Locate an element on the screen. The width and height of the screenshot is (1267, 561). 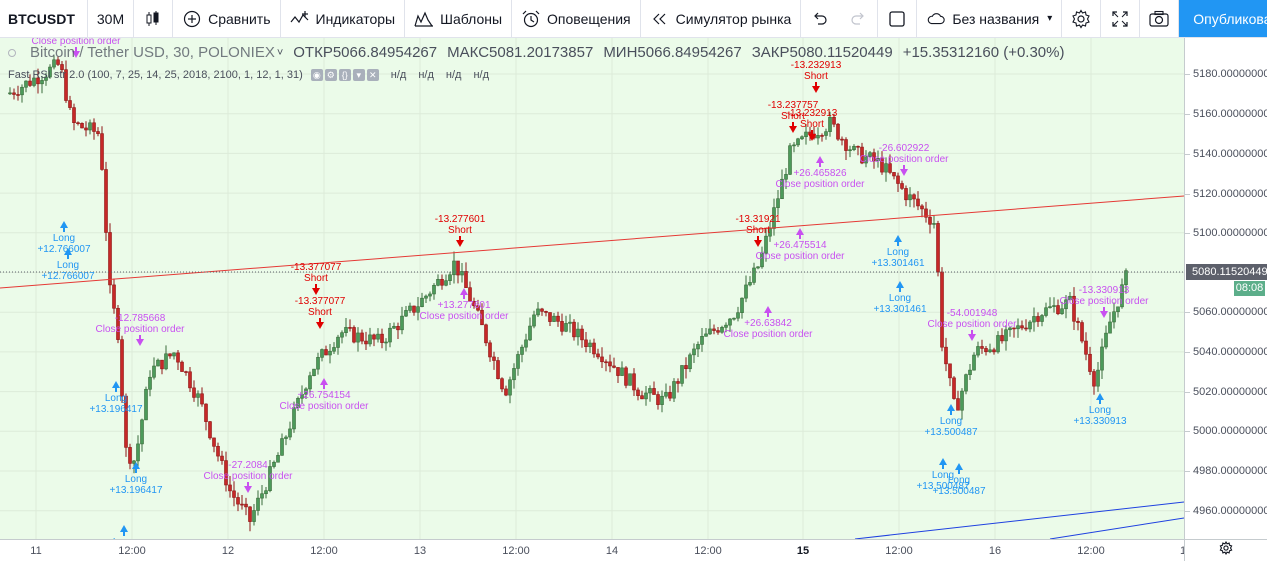
replay-button: Симулятор рынка is located at coordinates (721, 18).